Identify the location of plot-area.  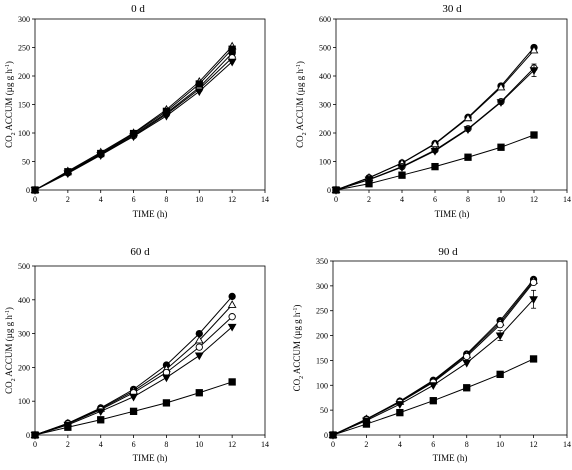
(150, 350).